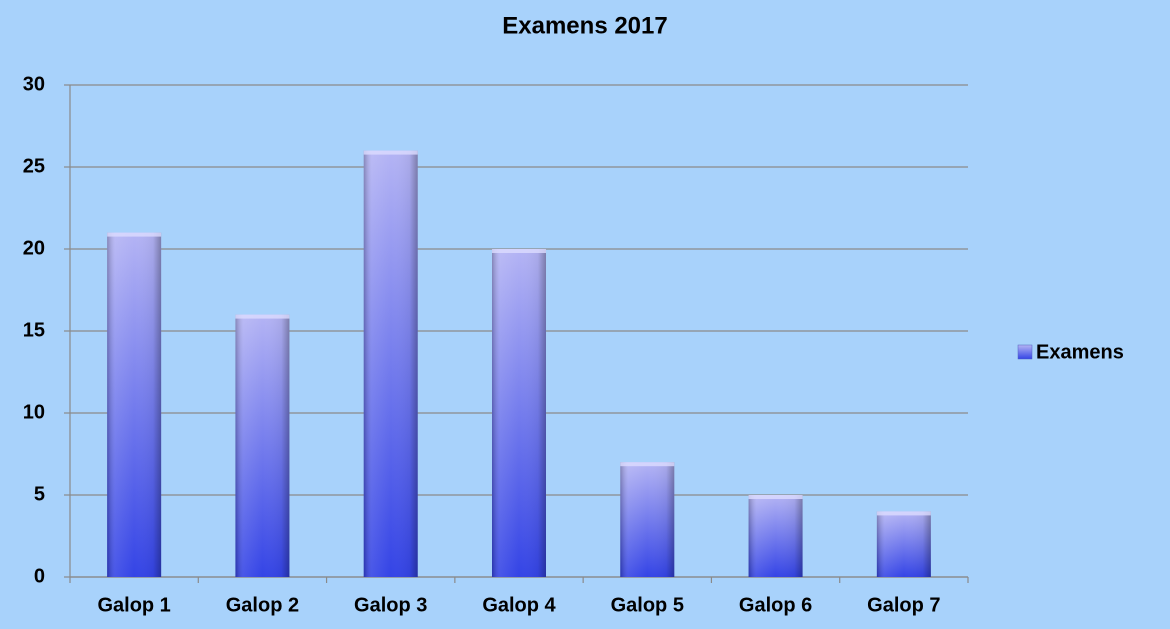 Image resolution: width=1170 pixels, height=629 pixels. Describe the element at coordinates (1025, 352) in the screenshot. I see `legend-swatch` at that location.